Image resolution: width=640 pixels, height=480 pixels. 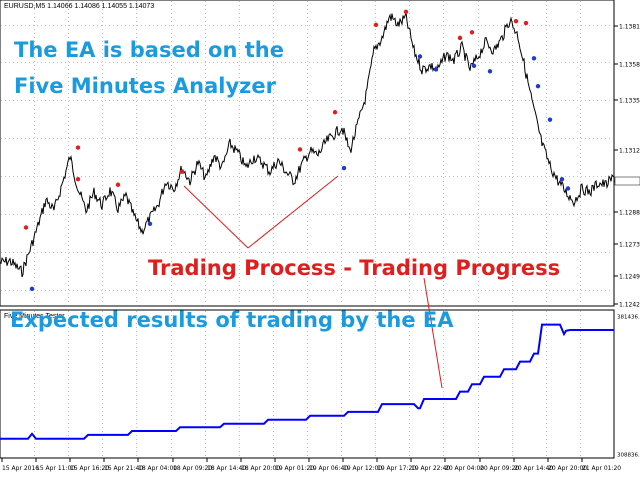 What do you see at coordinates (149, 50) in the screenshot?
I see `headline-line1: The EA is based on the` at bounding box center [149, 50].